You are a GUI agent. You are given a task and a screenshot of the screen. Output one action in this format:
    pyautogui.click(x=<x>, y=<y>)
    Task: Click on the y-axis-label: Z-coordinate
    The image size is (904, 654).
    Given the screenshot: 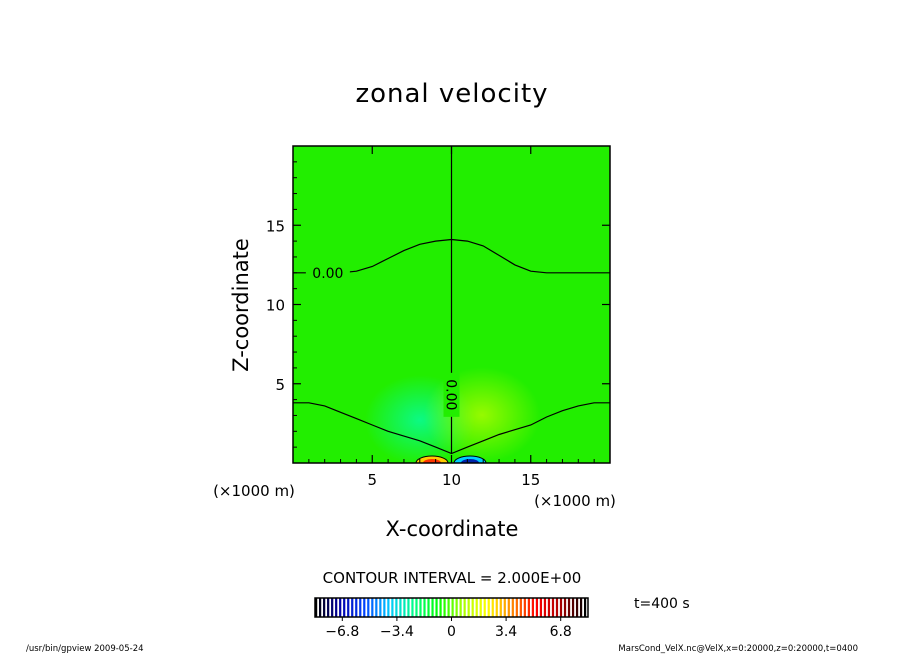 What is the action you would take?
    pyautogui.click(x=241, y=305)
    